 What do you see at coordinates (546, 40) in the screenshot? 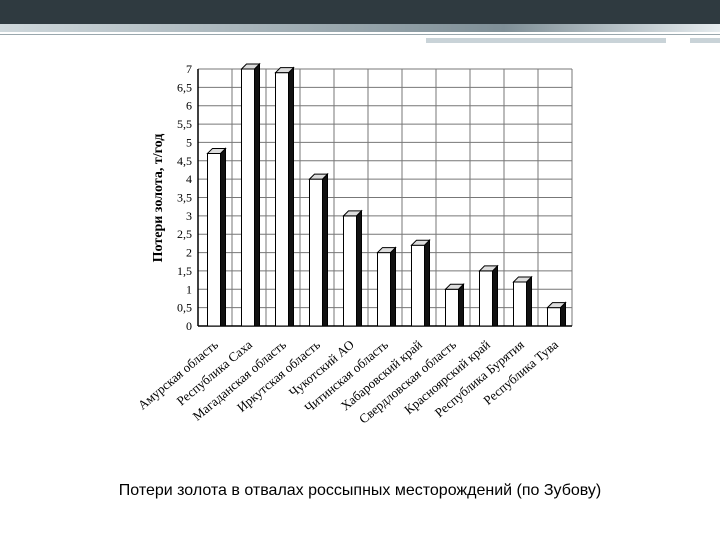
I see `accent-bar` at bounding box center [546, 40].